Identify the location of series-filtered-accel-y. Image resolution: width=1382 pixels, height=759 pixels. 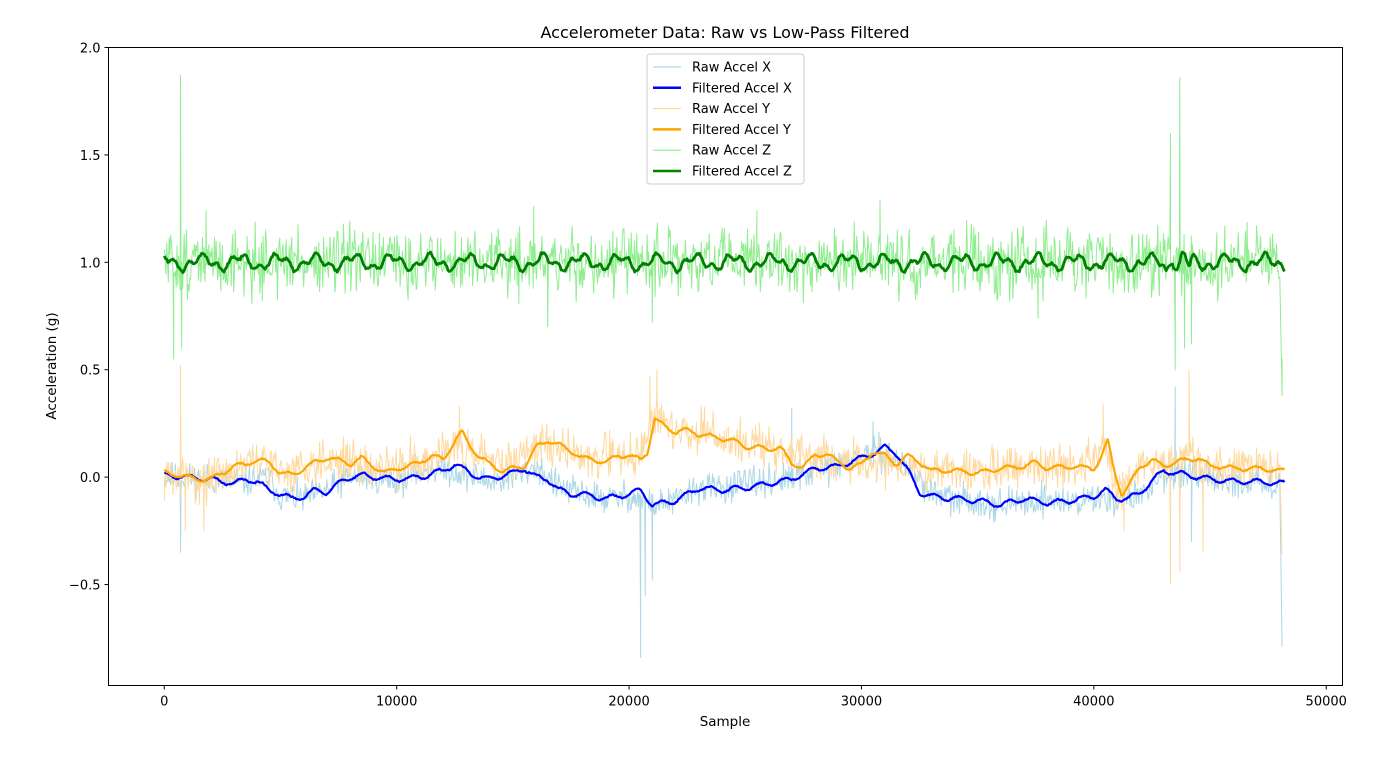
(724, 457).